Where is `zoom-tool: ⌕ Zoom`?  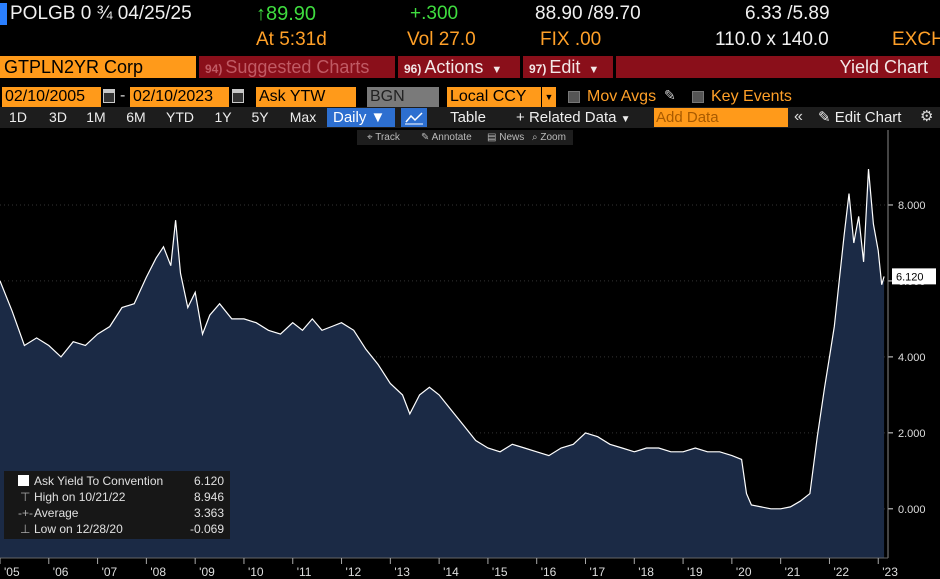 zoom-tool: ⌕ Zoom is located at coordinates (549, 137).